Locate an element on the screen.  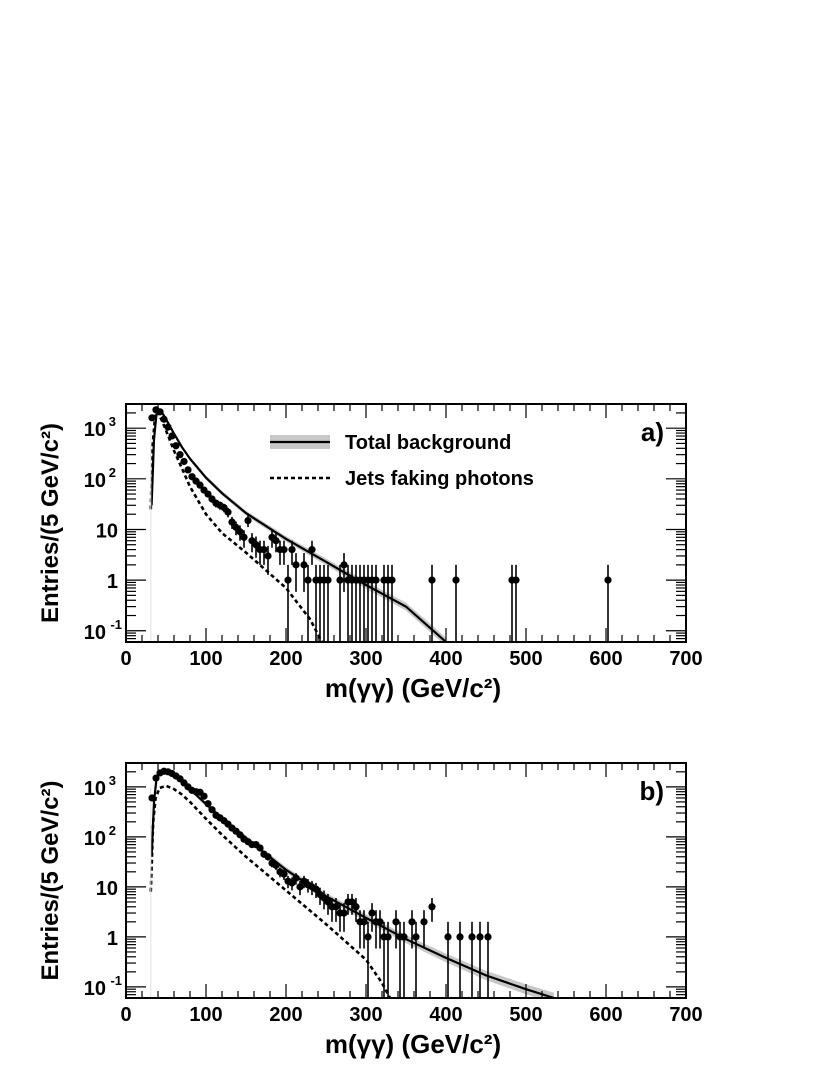
x-tick-label: 300 is located at coordinates (365, 659).